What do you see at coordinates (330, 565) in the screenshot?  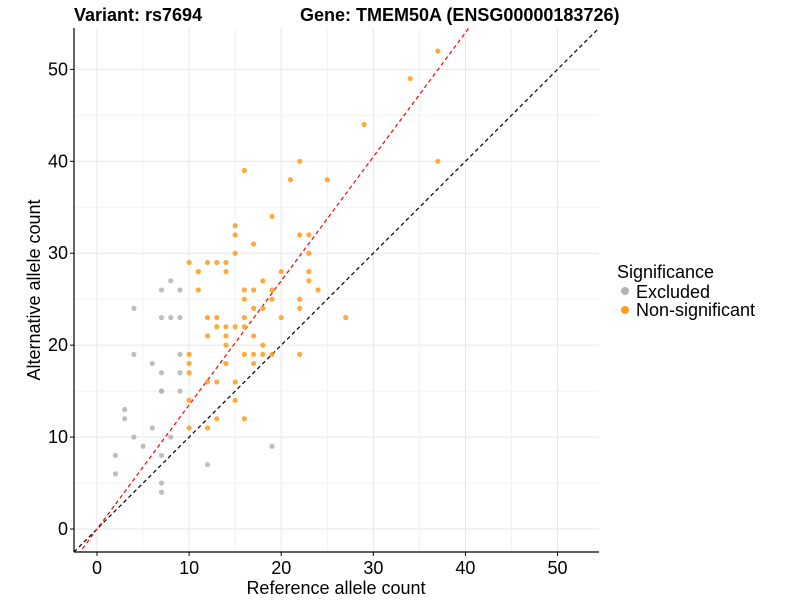 I see `x-ticks: 0 10 20 30 40 50` at bounding box center [330, 565].